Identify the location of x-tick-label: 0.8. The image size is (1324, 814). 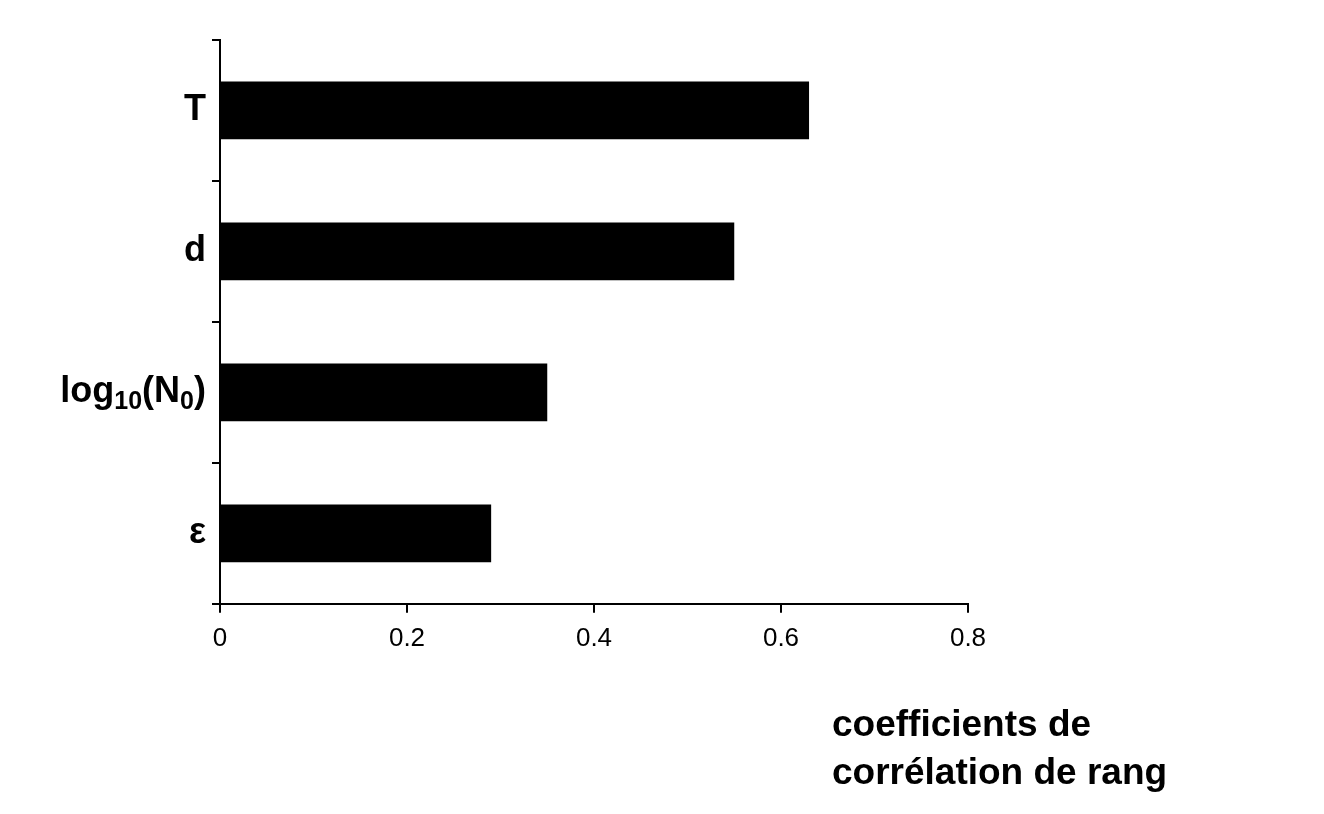
(968, 636).